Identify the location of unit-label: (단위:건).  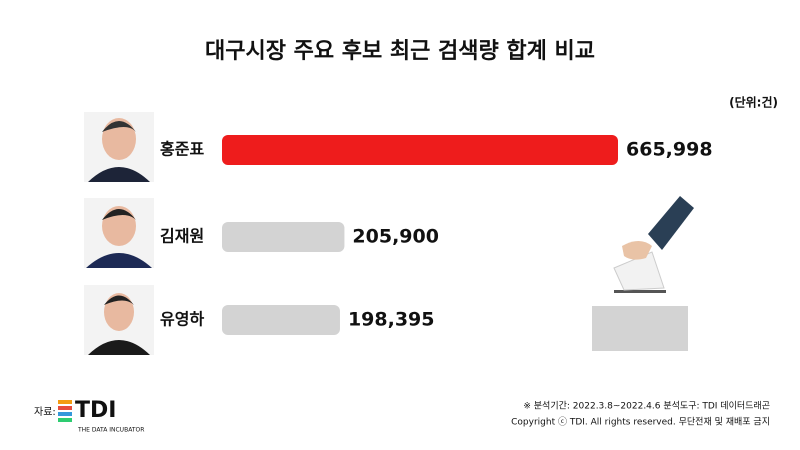
(753, 102).